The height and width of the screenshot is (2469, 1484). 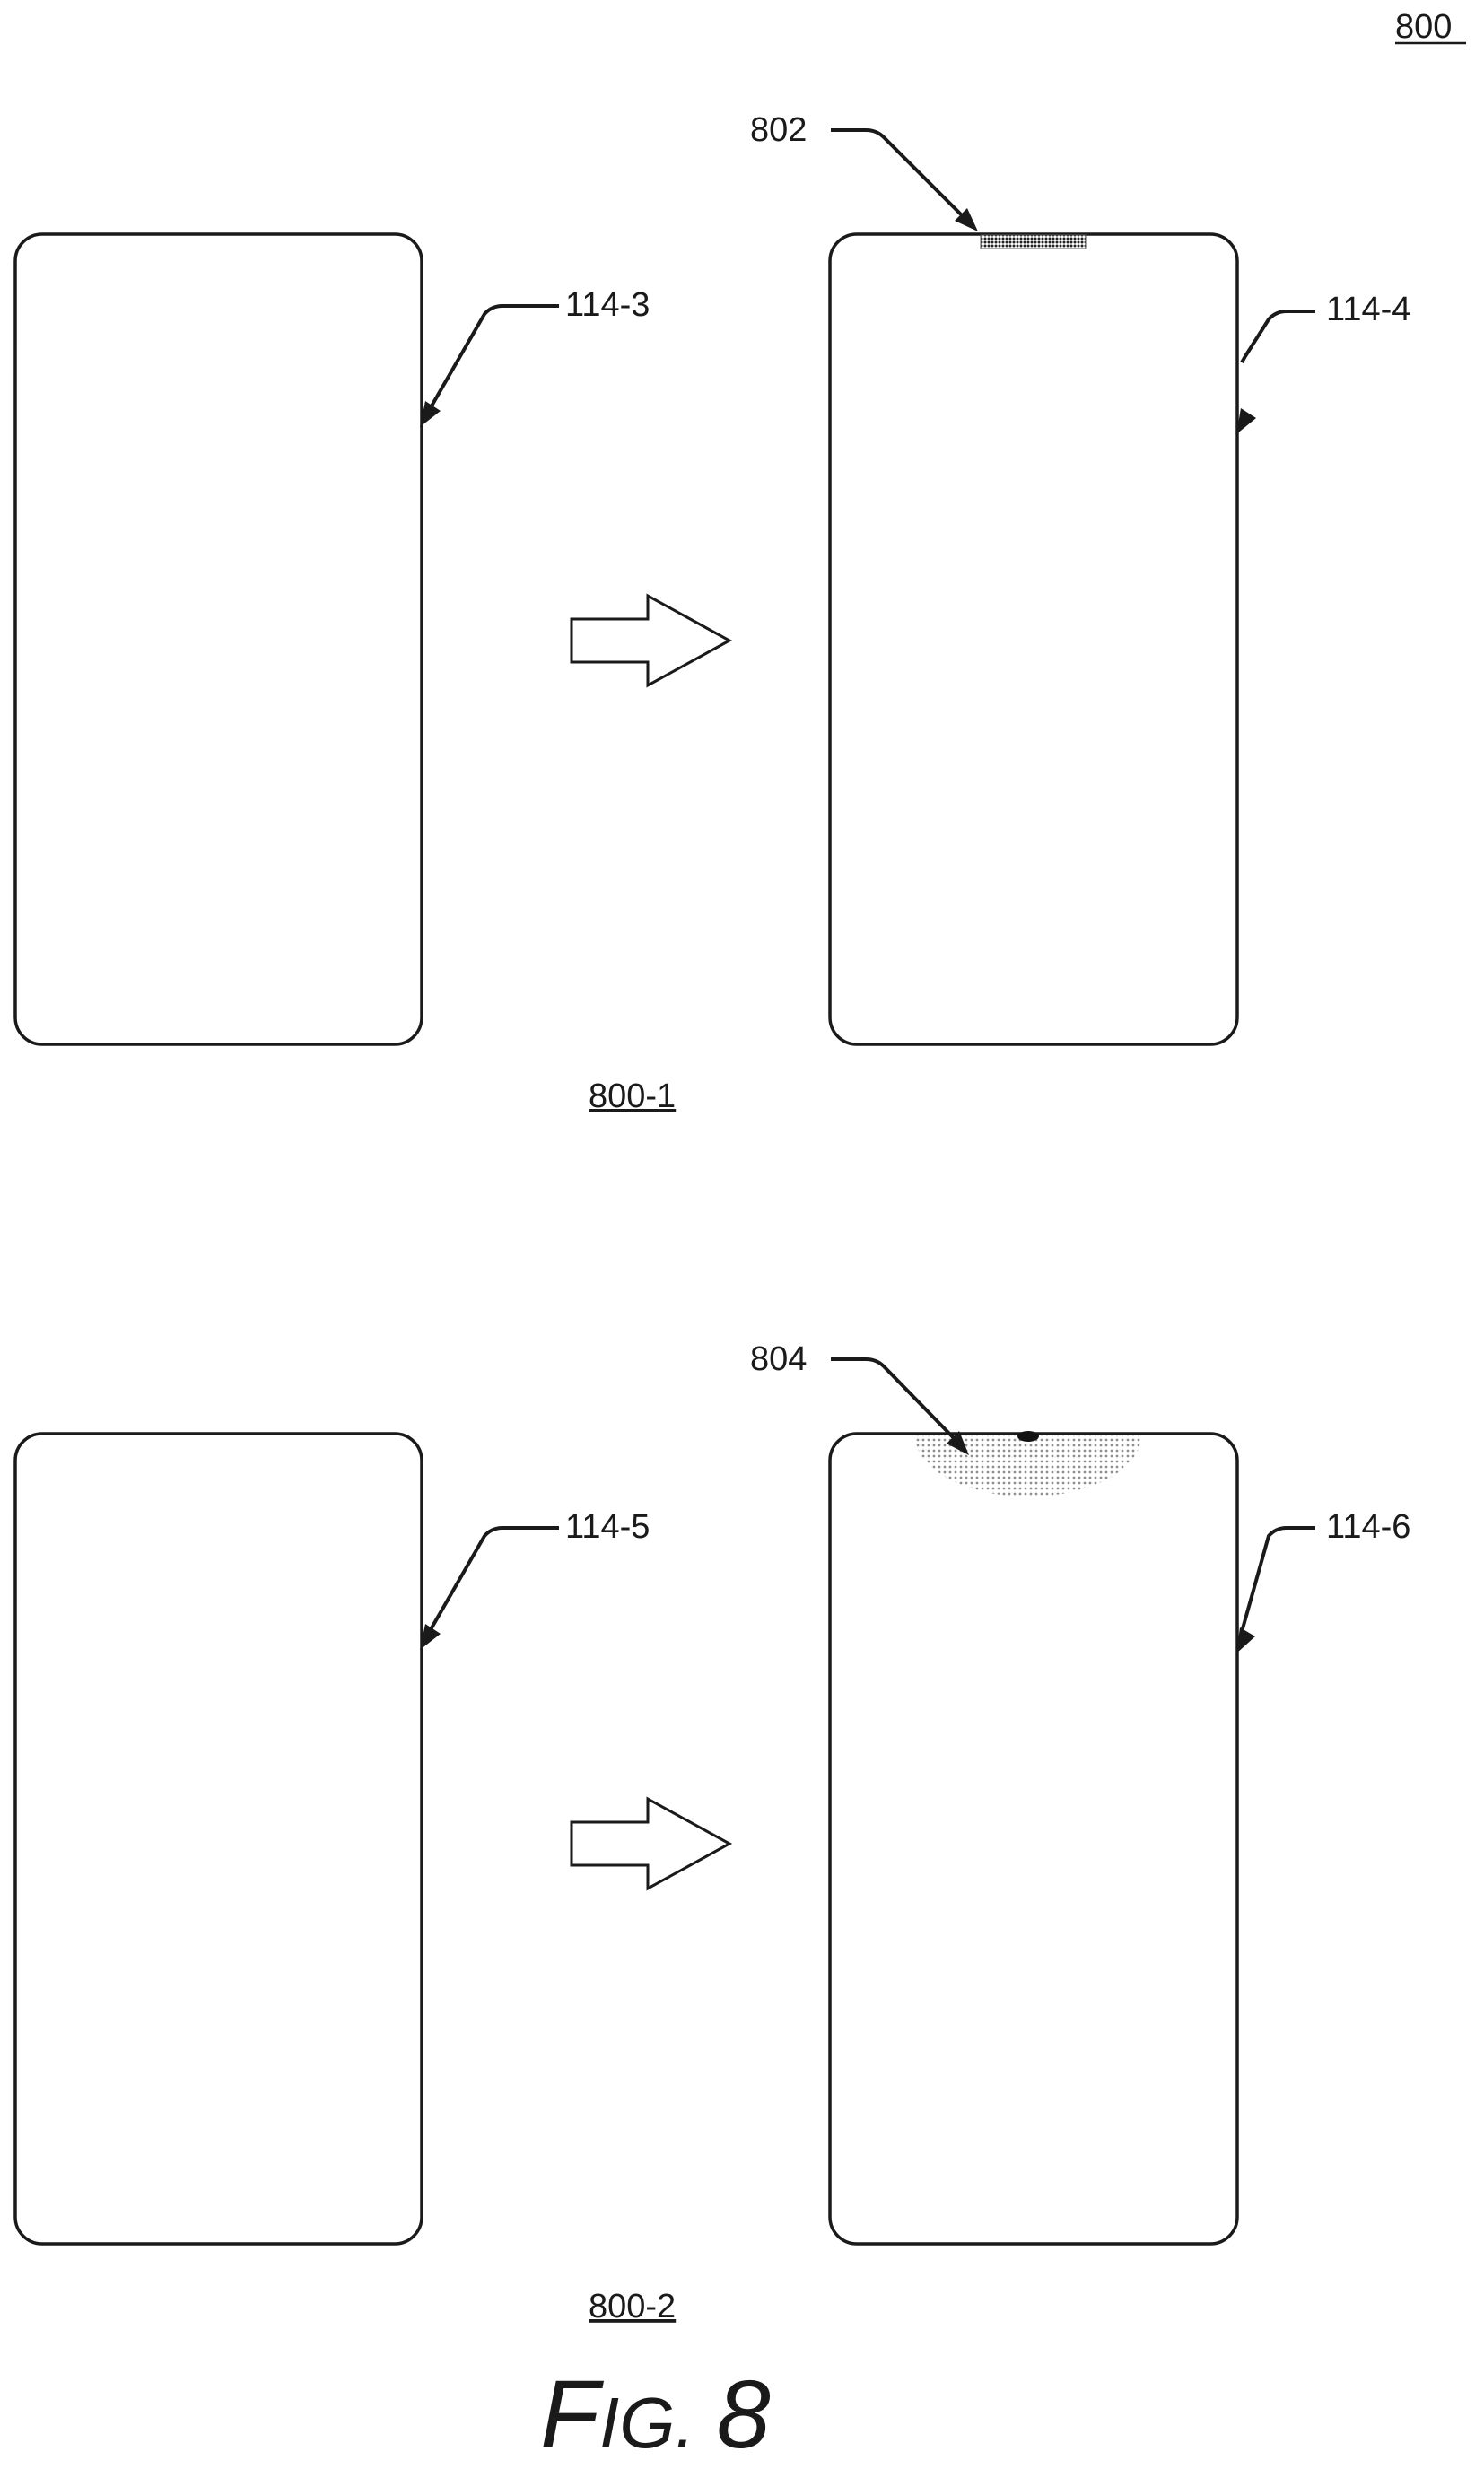 I want to click on figure-caption: FIG. 8, so click(x=656, y=2414).